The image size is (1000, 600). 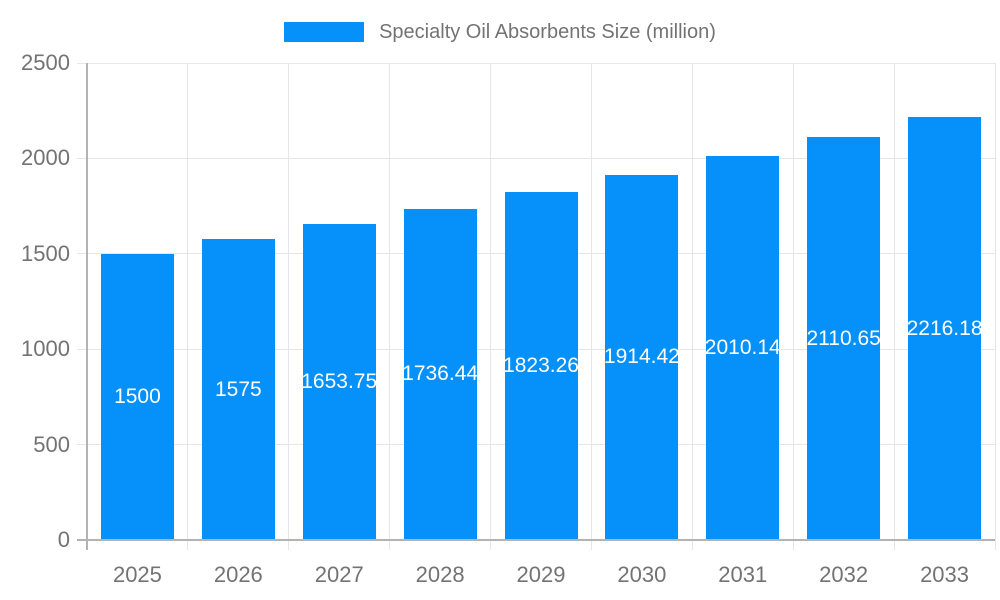 What do you see at coordinates (642, 574) in the screenshot?
I see `x-axis-tick-label: 2030` at bounding box center [642, 574].